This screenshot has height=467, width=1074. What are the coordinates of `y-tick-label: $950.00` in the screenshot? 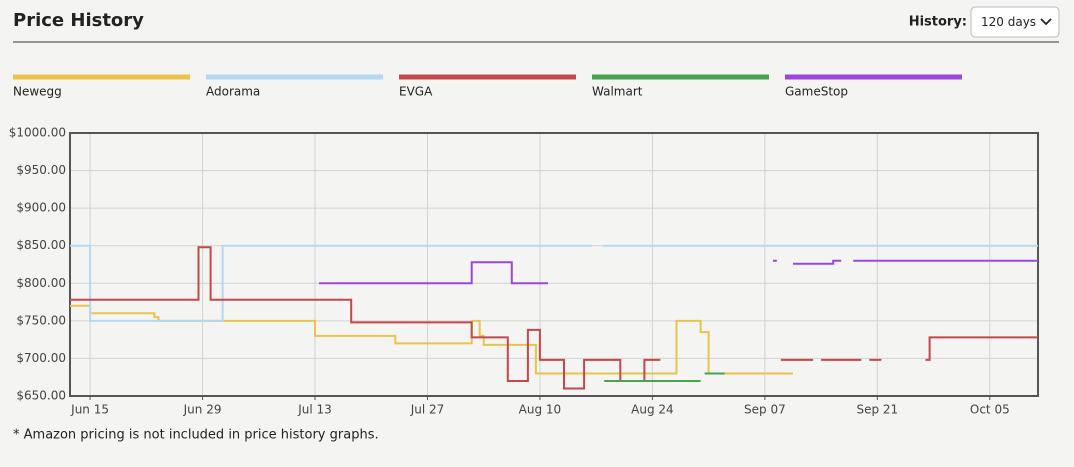 It's located at (41, 170).